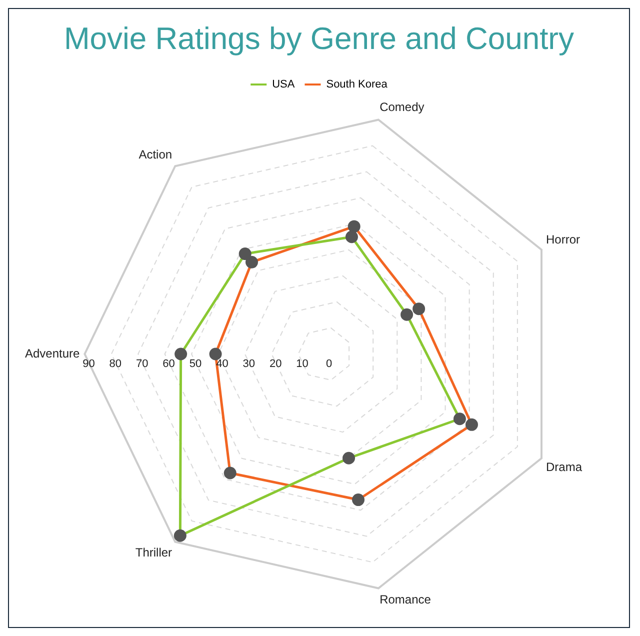  Describe the element at coordinates (402, 107) in the screenshot. I see `spoke-label: Comedy` at that location.